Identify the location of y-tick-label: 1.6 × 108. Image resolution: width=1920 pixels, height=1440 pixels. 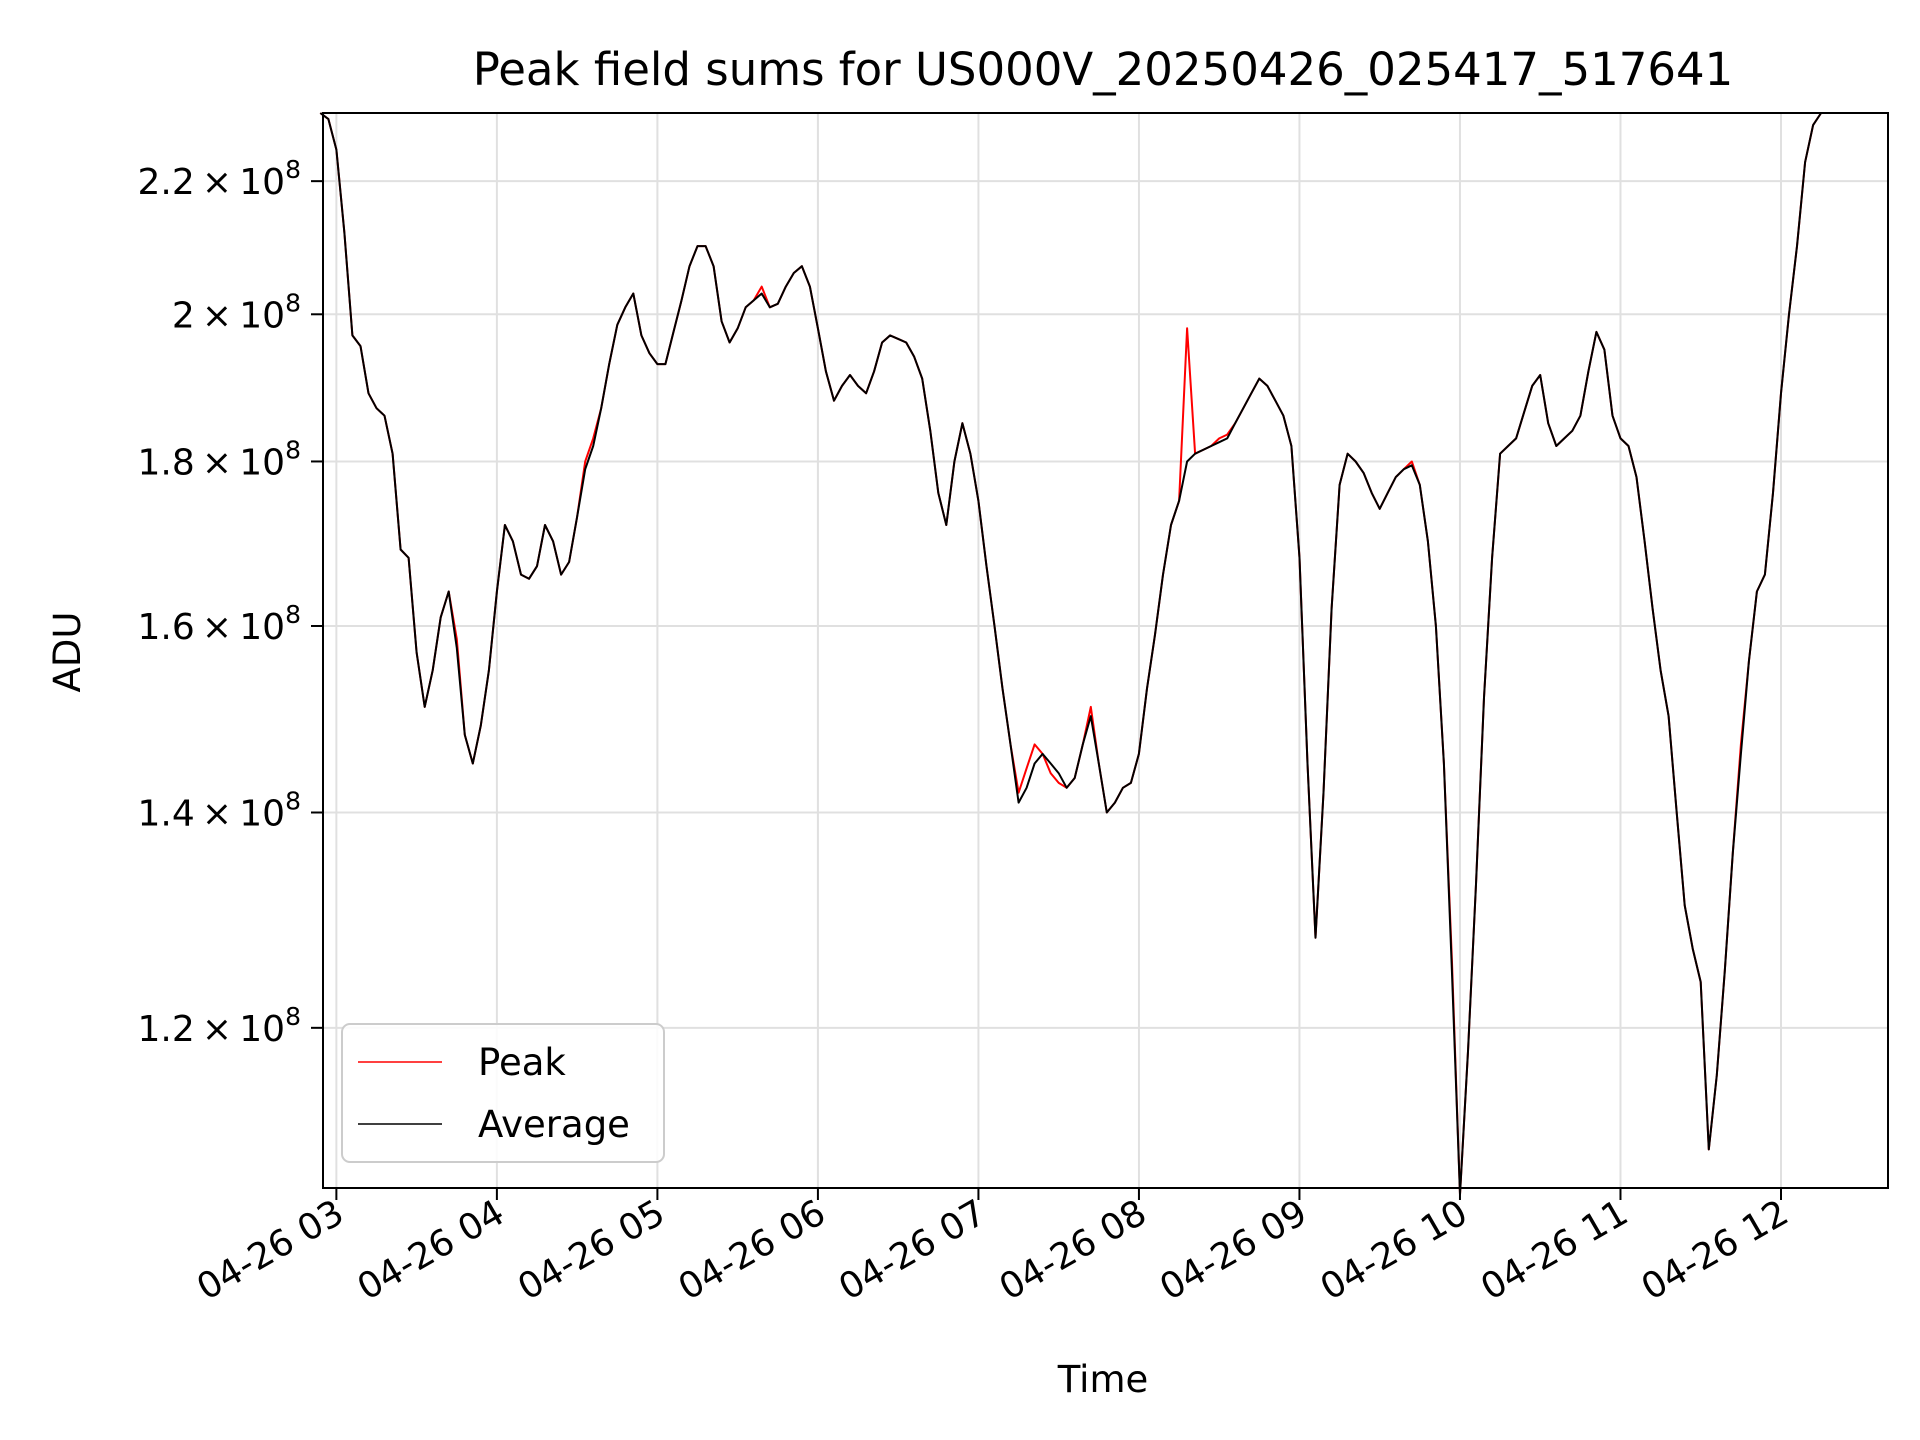
(219, 624).